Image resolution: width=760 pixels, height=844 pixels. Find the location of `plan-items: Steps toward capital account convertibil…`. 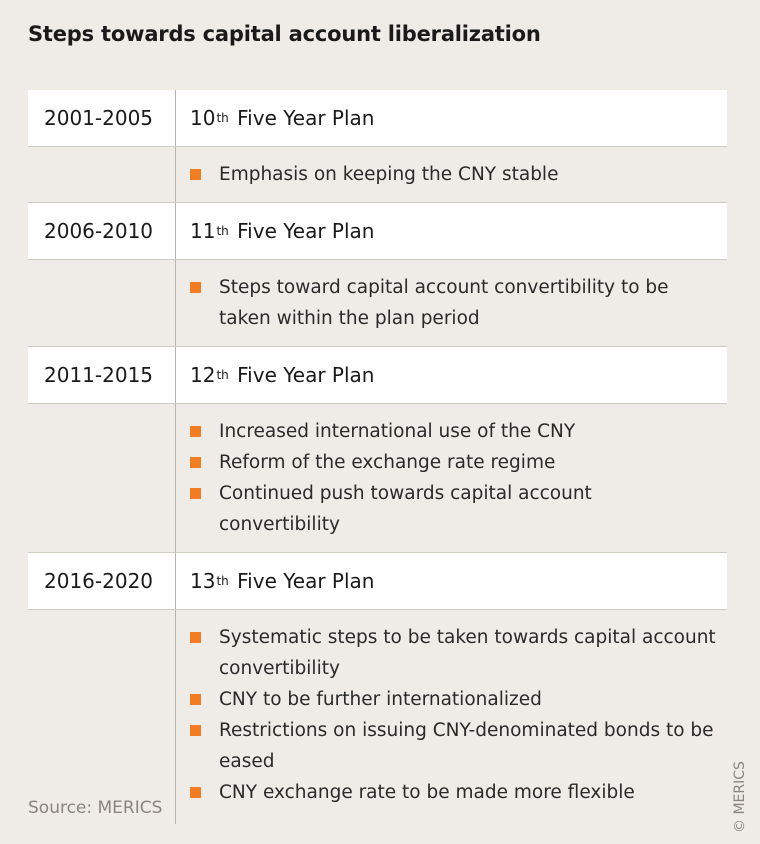

plan-items: Steps toward capital account convertibil… is located at coordinates (451, 303).